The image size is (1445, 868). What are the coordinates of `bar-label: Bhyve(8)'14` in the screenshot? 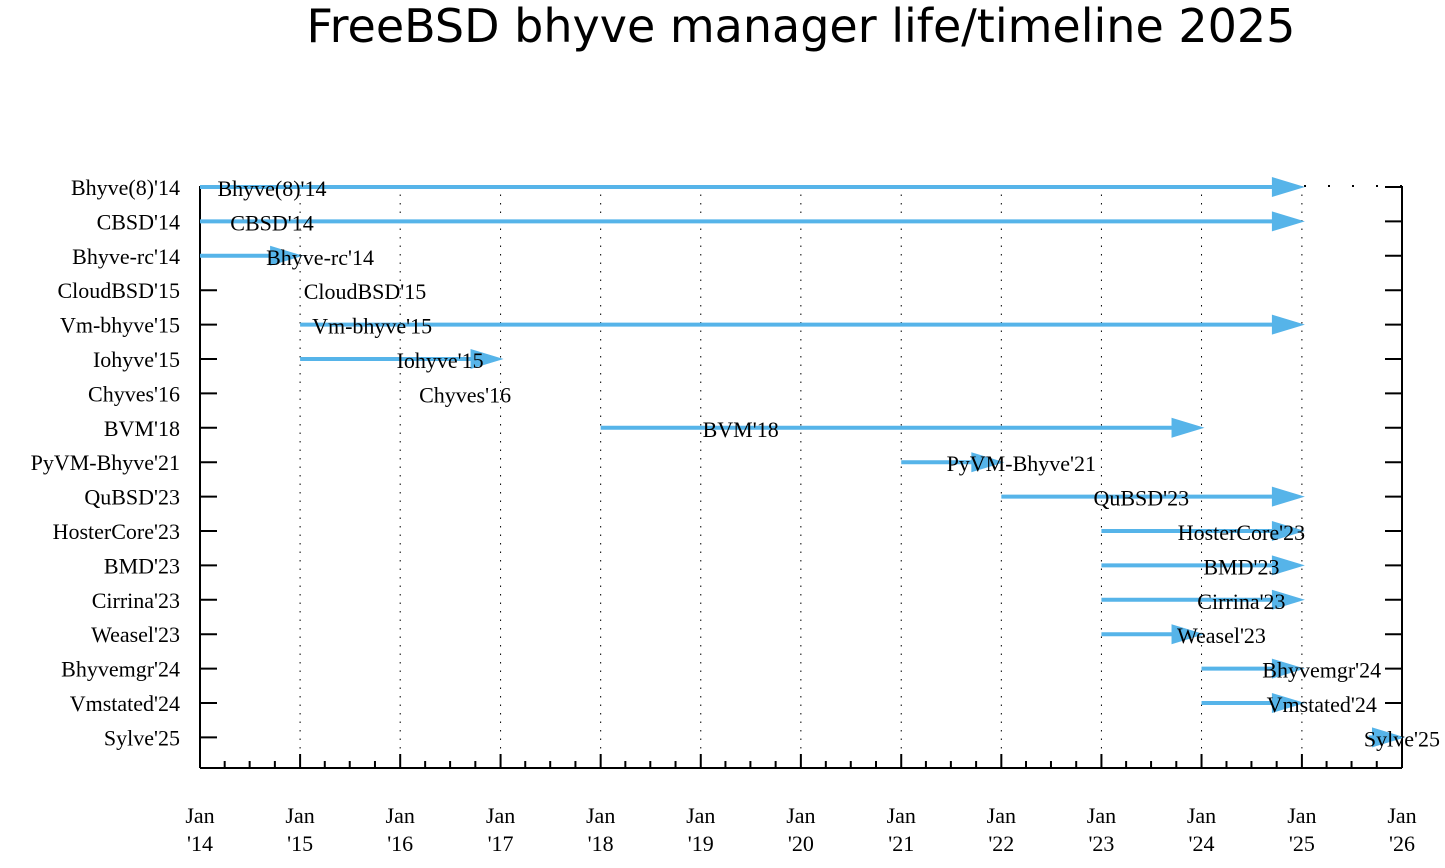 It's located at (271, 188).